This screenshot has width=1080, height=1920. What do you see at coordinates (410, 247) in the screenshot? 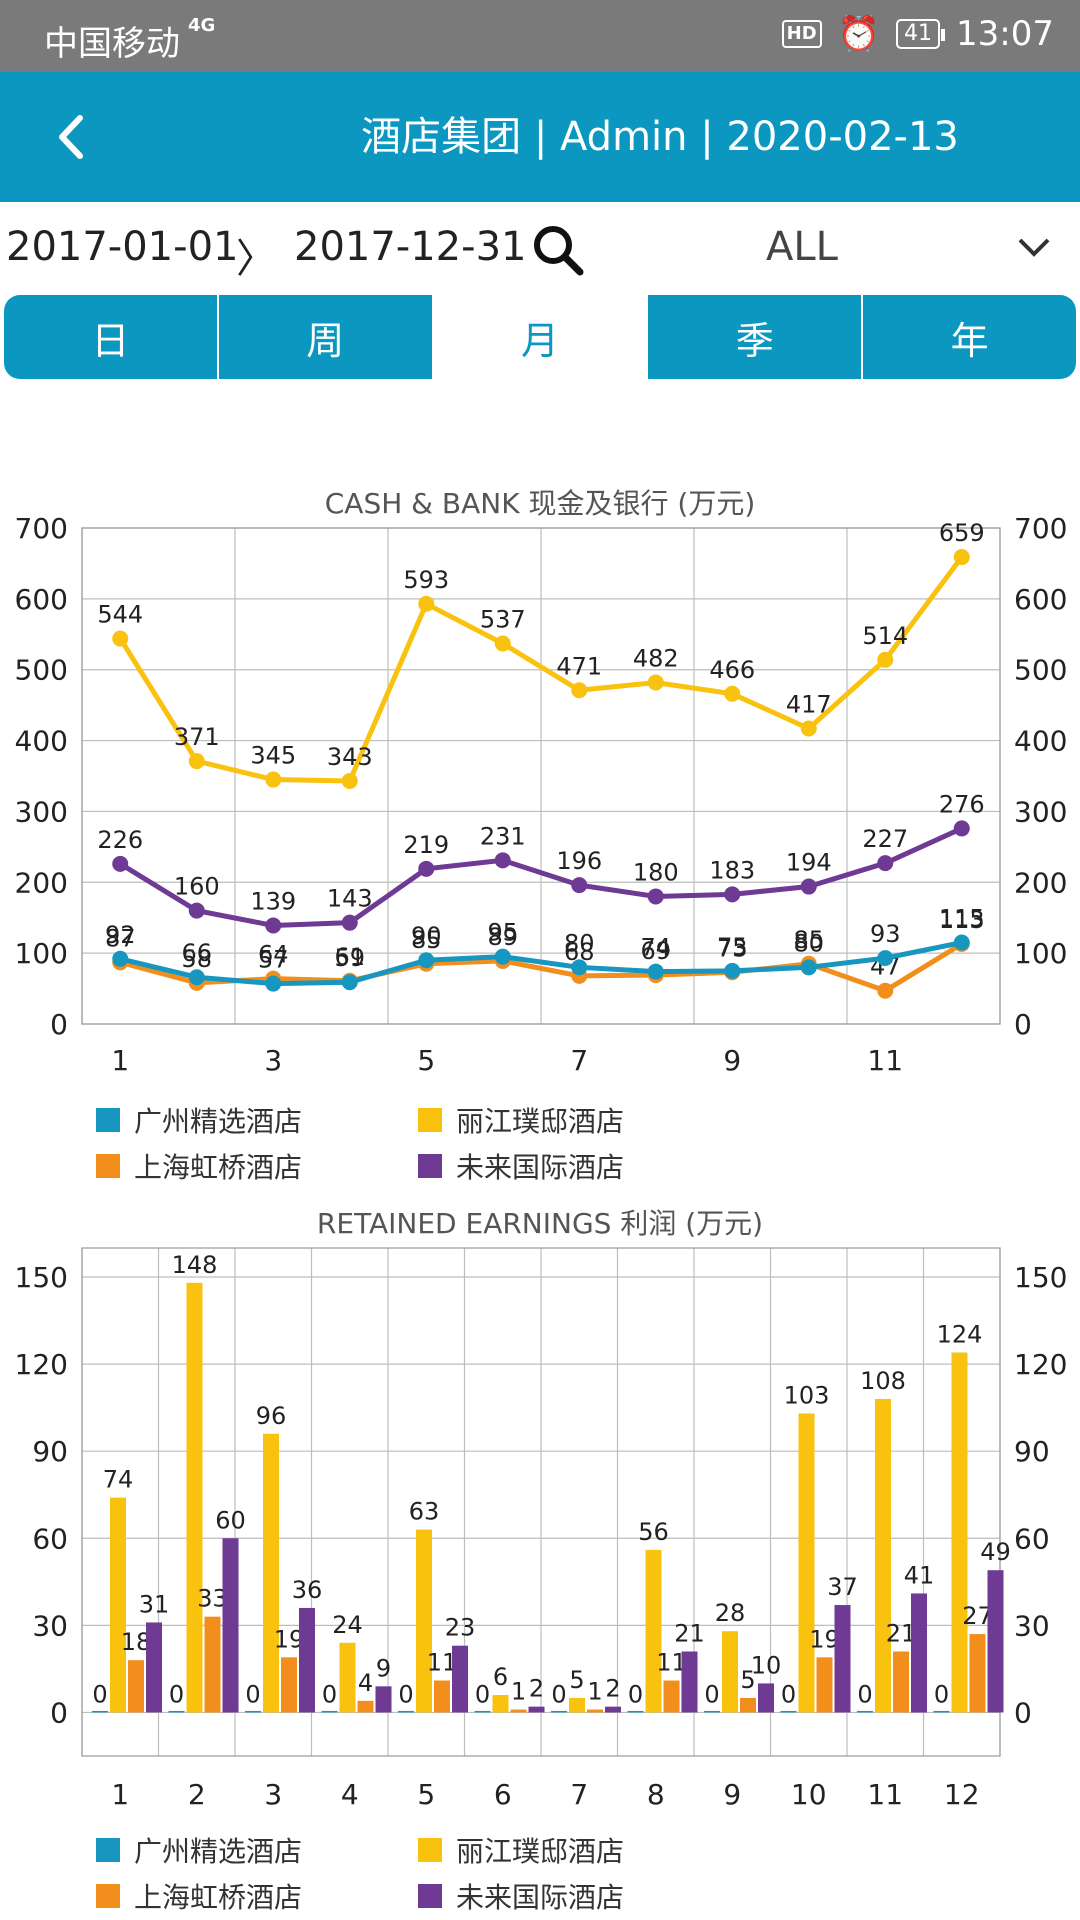
I see `end-date: 2017-12-31` at bounding box center [410, 247].